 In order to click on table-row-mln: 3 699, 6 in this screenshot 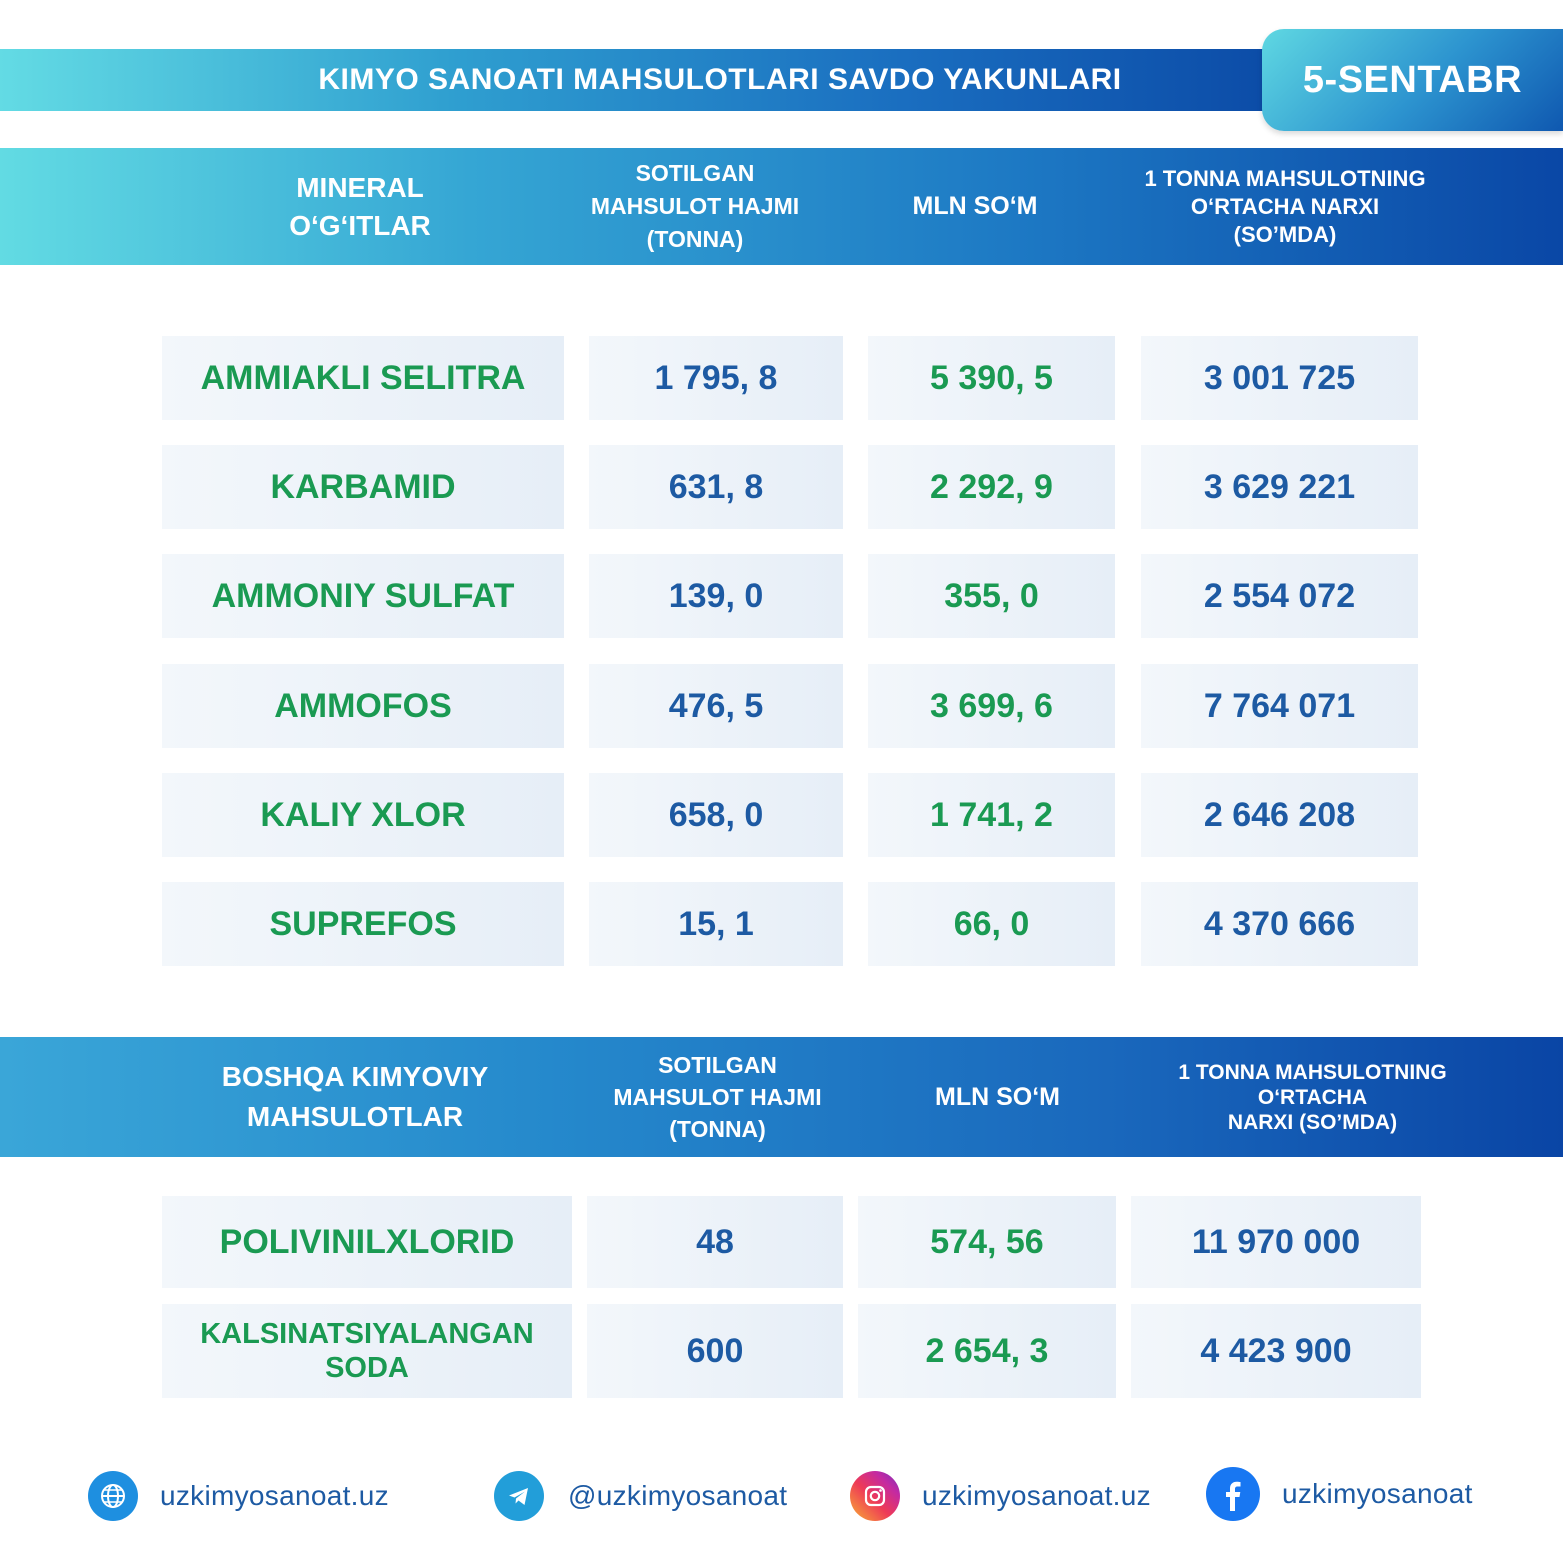, I will do `click(991, 706)`.